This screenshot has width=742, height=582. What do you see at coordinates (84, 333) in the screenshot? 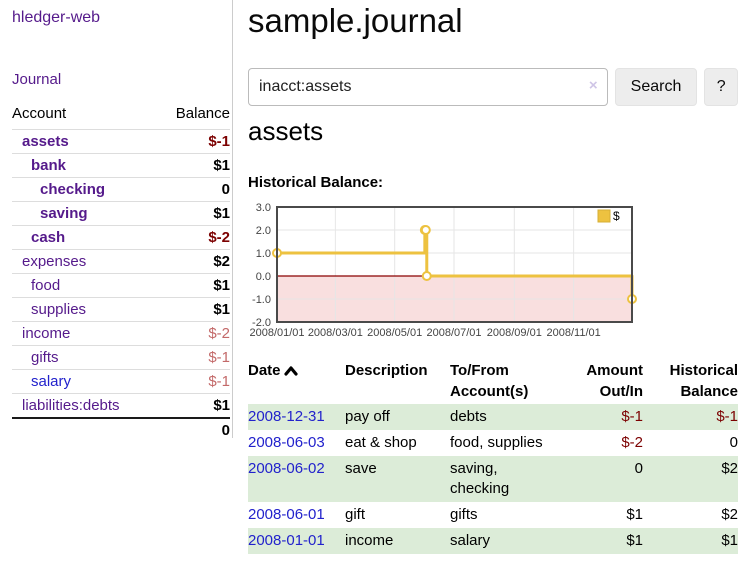
I see `account-name-cell: income` at bounding box center [84, 333].